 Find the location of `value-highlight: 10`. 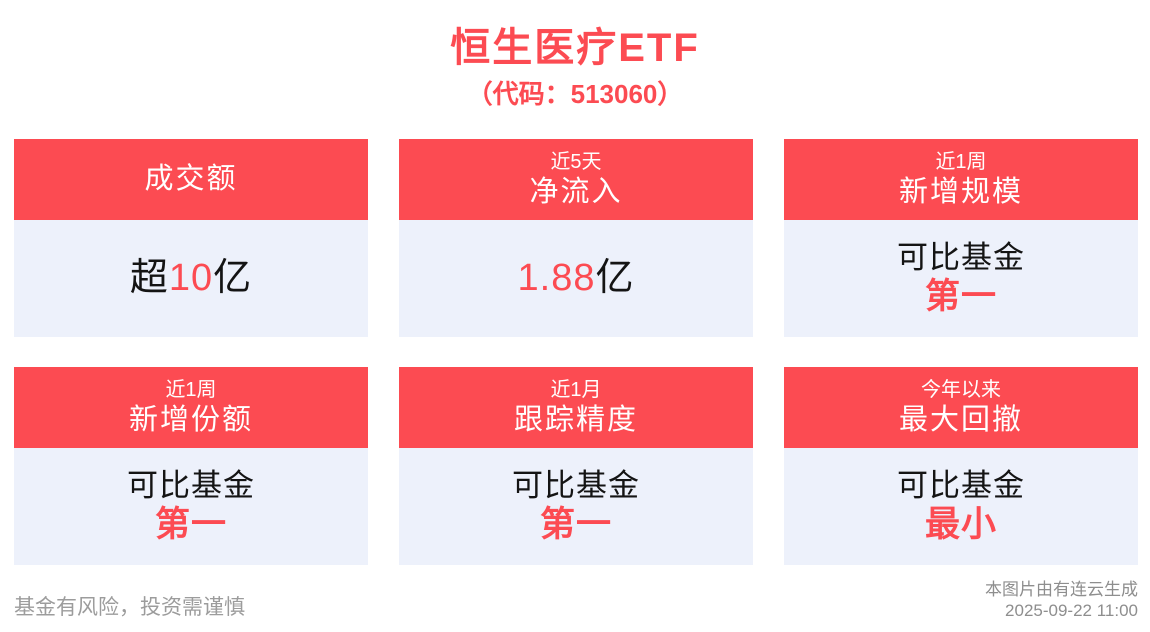

value-highlight: 10 is located at coordinates (191, 278).